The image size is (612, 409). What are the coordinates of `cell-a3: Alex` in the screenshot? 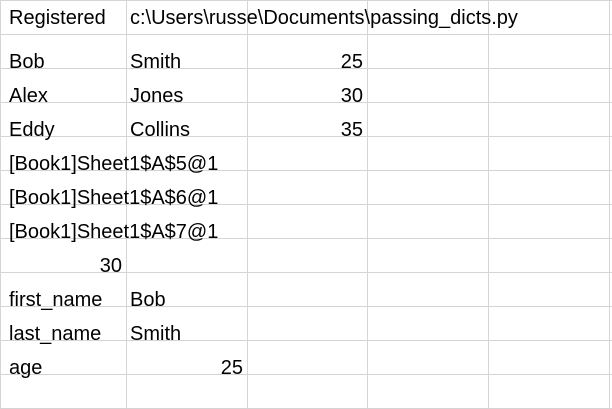 It's located at (28, 96).